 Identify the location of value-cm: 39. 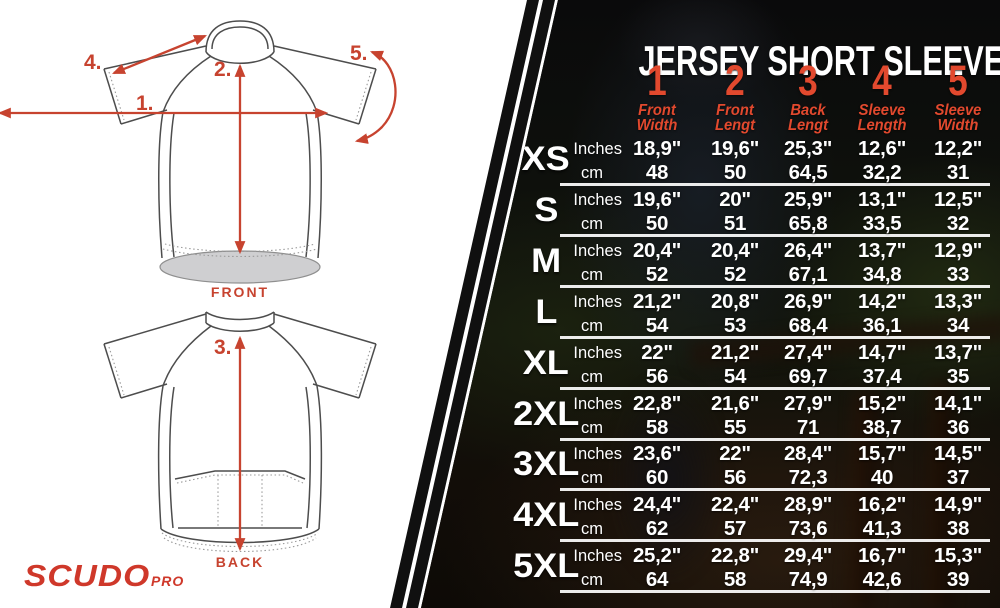
(958, 579).